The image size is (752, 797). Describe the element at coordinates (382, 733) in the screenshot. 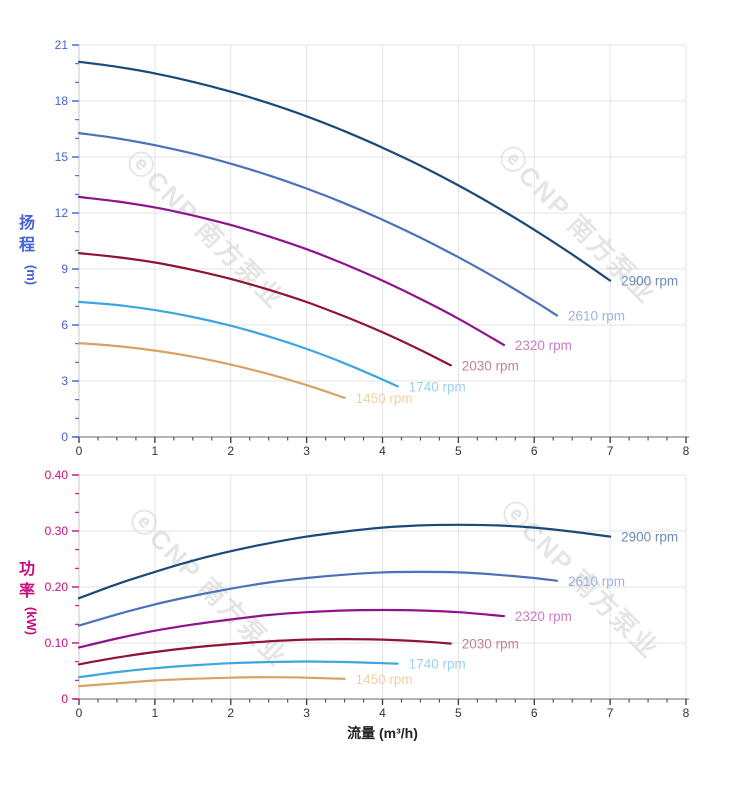

I see `x-axis-title: 流量 (m³/h)` at that location.